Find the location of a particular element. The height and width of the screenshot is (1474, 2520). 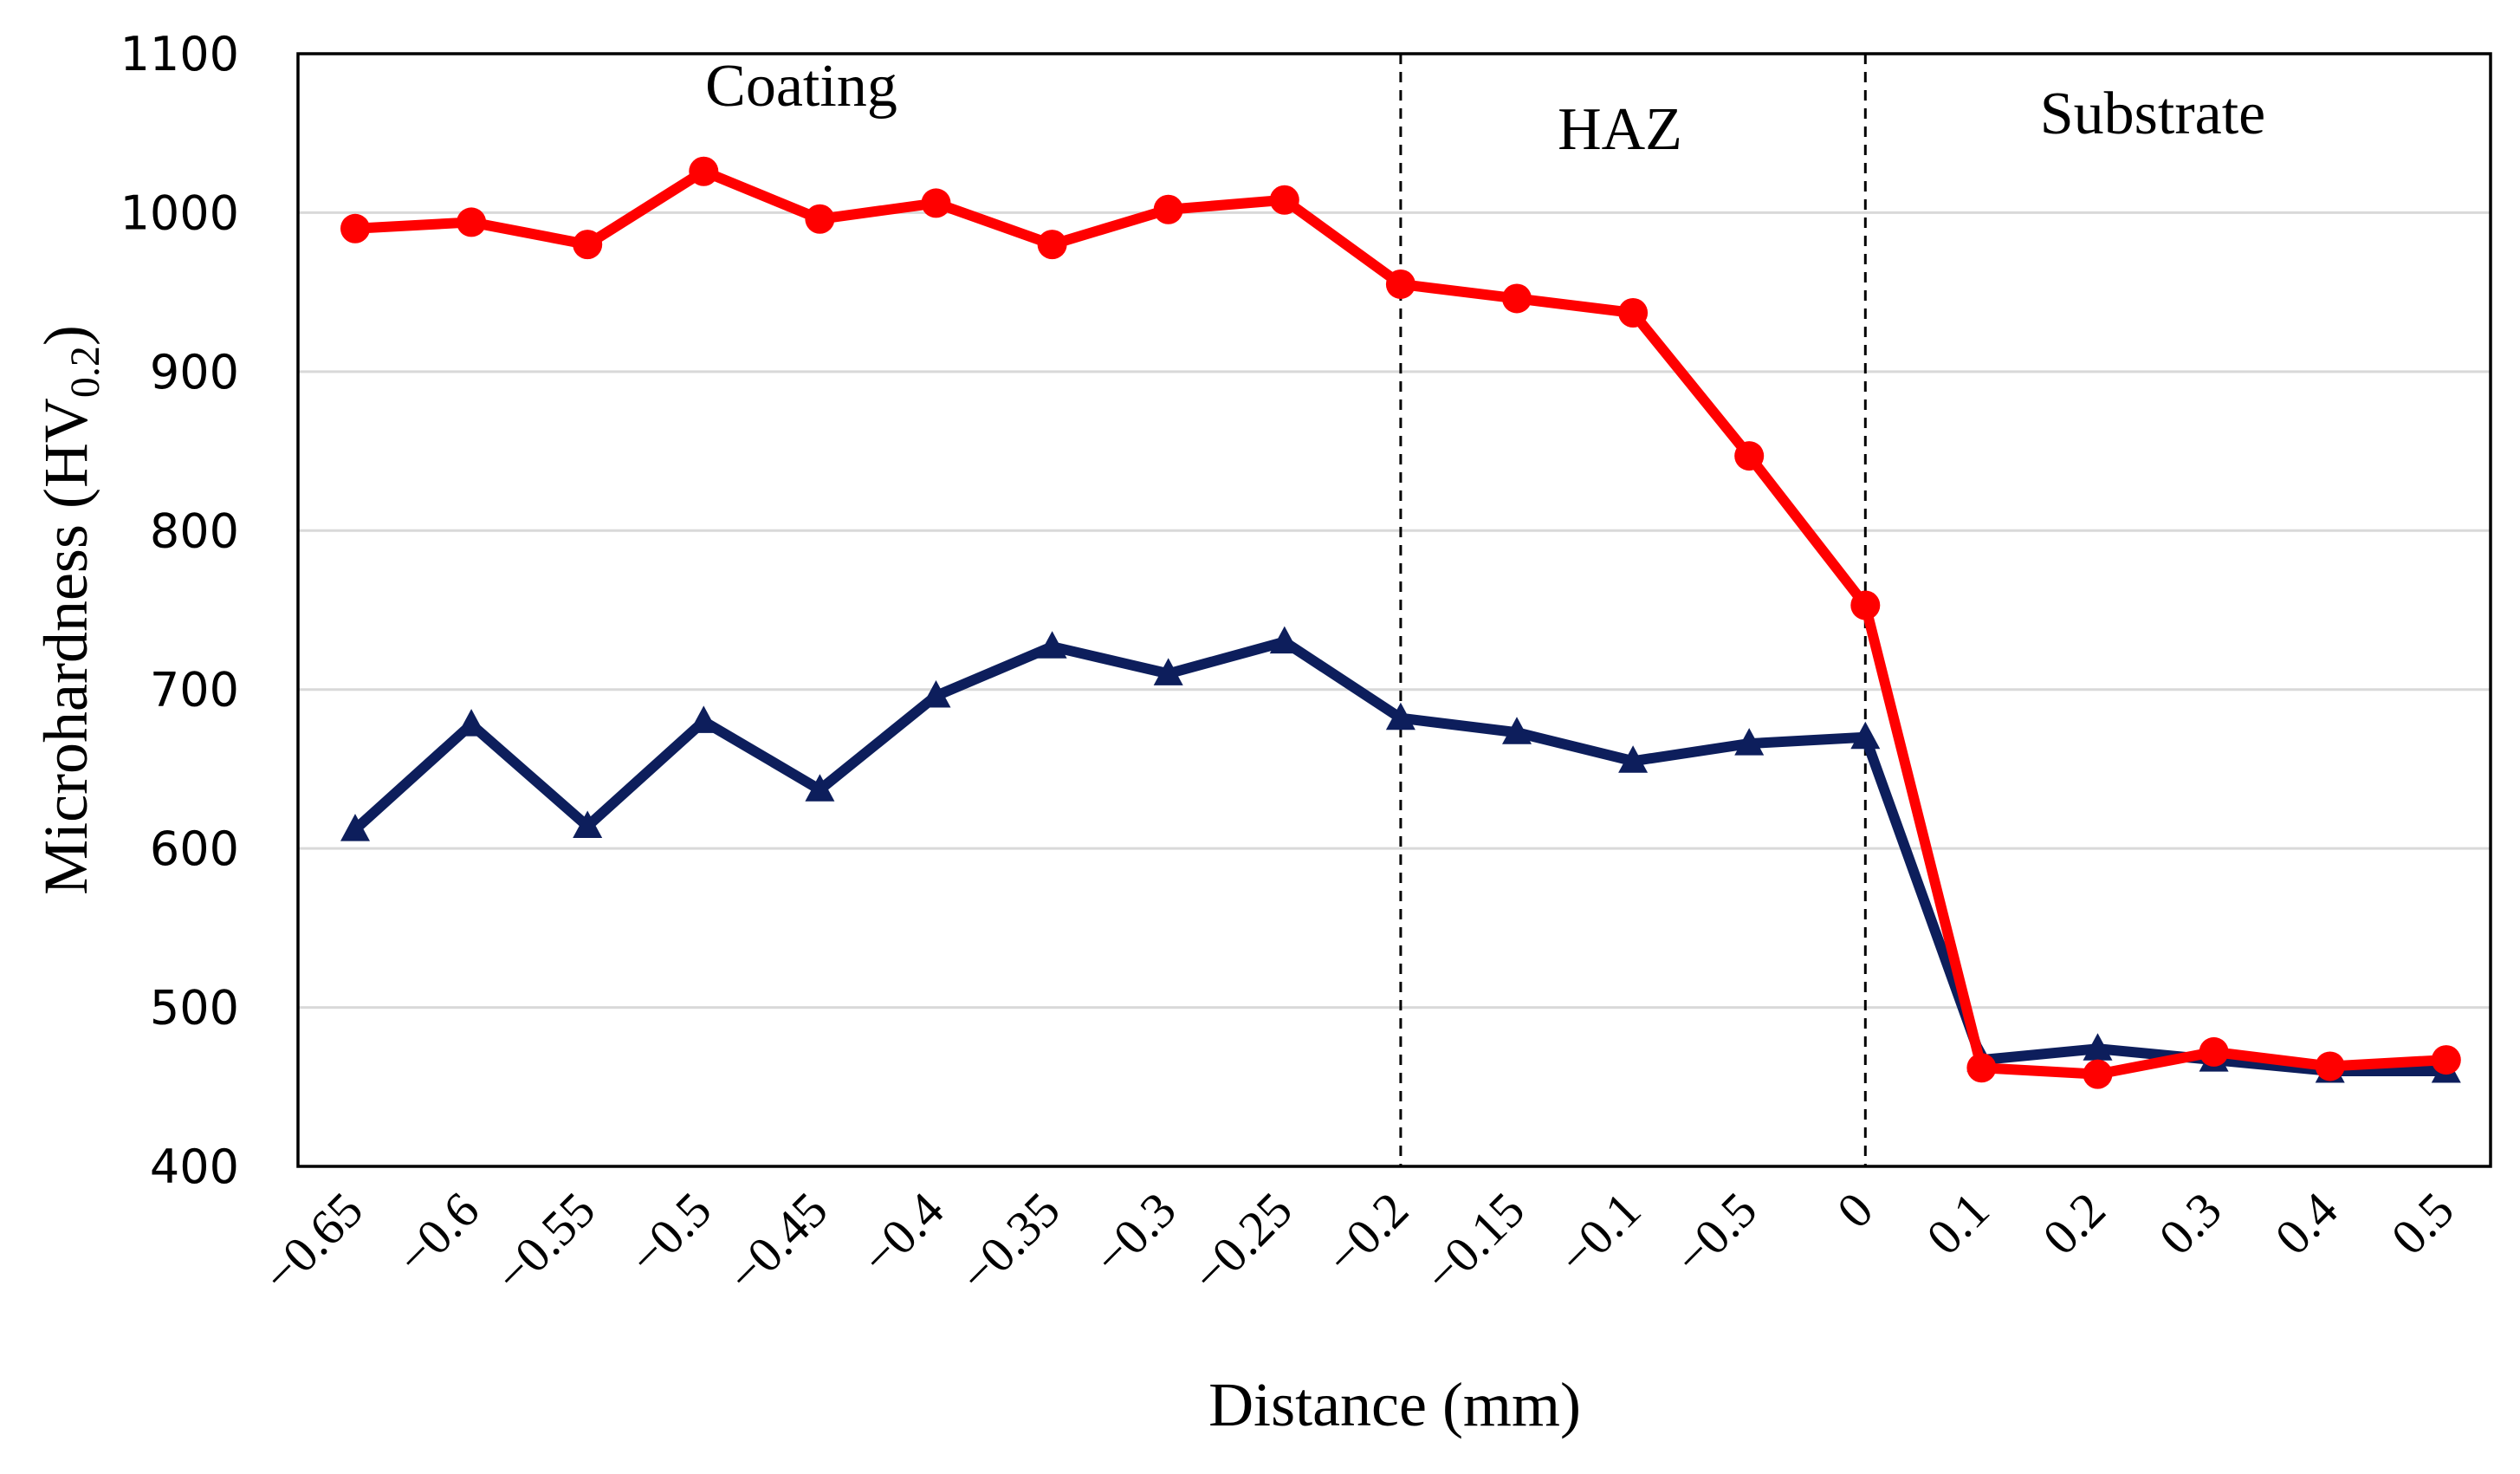

y-axis-tick-labels: 400 500 600 700 800 900 1000 1100 is located at coordinates (179, 610).